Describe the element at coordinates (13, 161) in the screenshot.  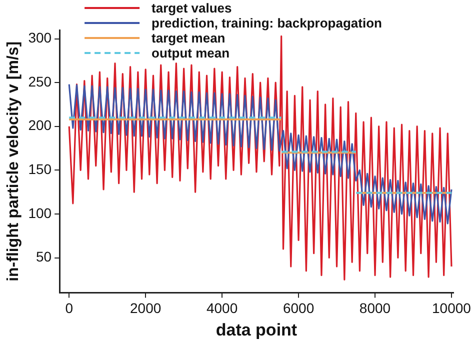
I see `y-axis-title: in-flight particle velocity v [m/s]` at that location.